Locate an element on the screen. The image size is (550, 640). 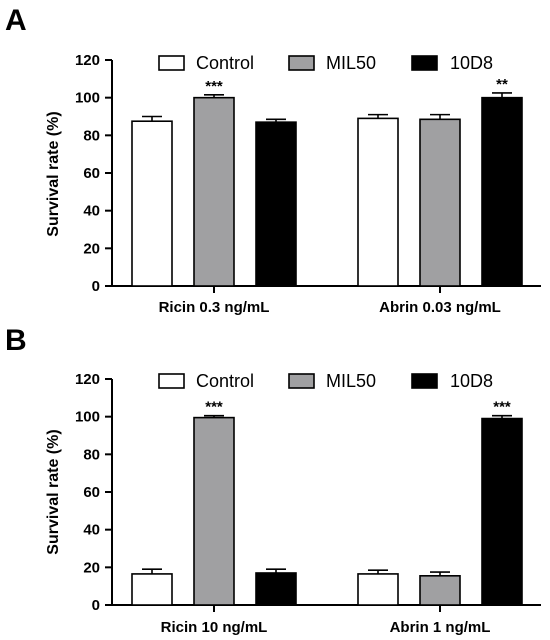
x-category-label: Abrin 1 ng/mL is located at coordinates (440, 627).